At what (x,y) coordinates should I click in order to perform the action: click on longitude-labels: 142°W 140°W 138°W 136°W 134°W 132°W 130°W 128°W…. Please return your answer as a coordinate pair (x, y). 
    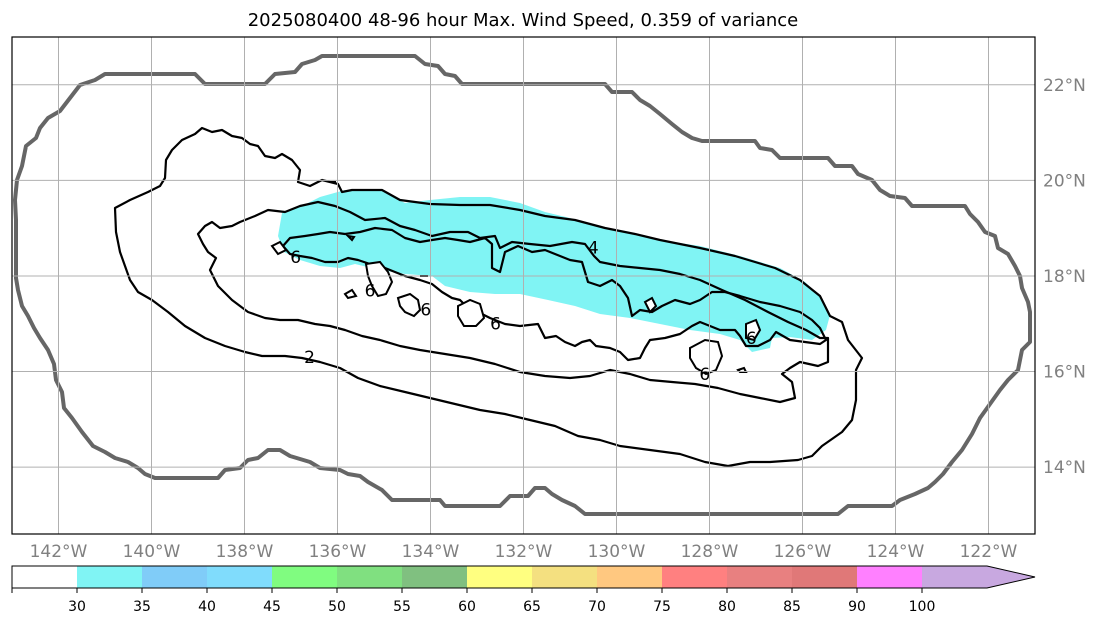
    Looking at the image, I should click on (524, 552).